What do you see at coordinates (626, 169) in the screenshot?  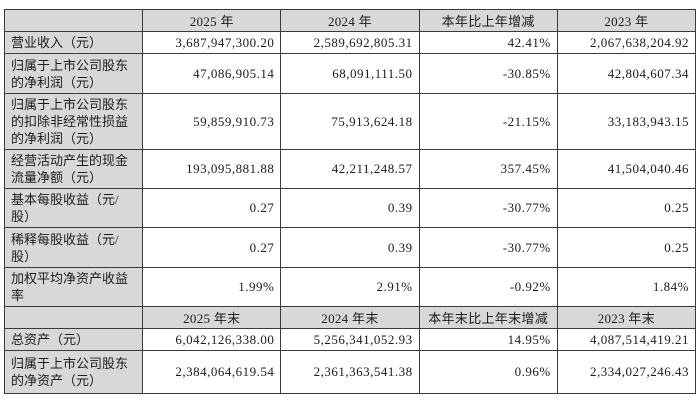 I see `cell-2023: 41,504,040.46` at bounding box center [626, 169].